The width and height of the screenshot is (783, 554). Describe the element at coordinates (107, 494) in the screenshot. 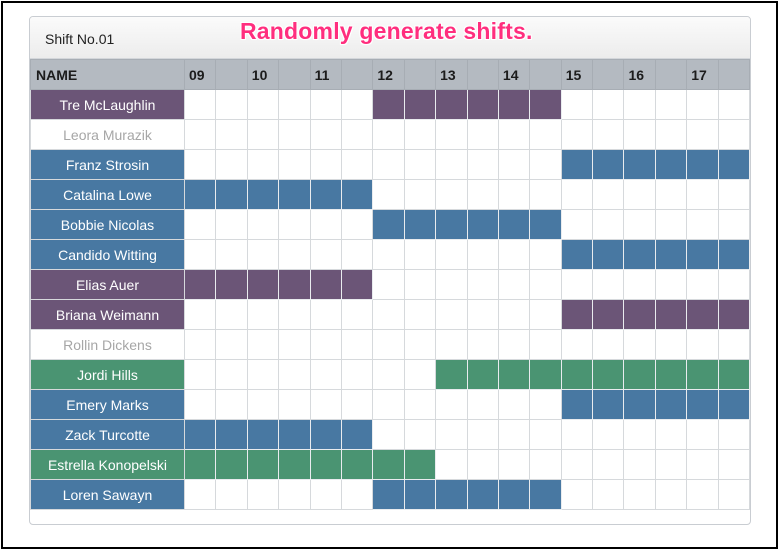

I see `employee-name: Loren Sawayn` at that location.